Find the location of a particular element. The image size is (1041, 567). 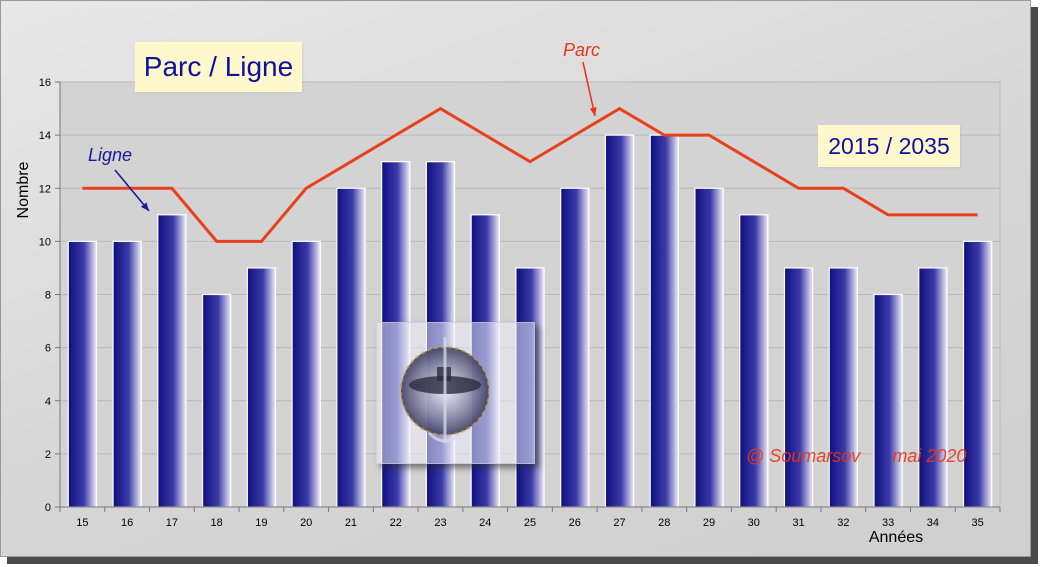

x-tick-label: 25 is located at coordinates (530, 523).